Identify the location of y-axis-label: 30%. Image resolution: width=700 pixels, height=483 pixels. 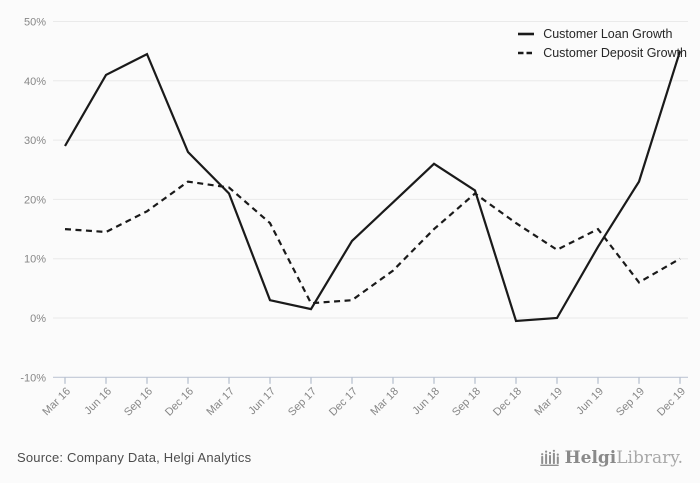
(35, 141).